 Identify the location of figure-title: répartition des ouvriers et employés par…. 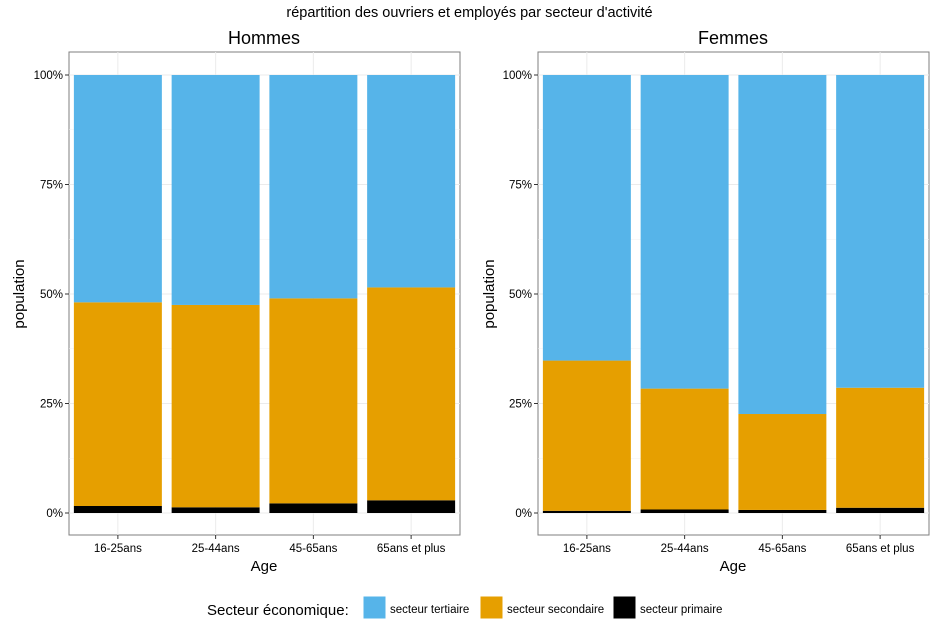
(469, 13).